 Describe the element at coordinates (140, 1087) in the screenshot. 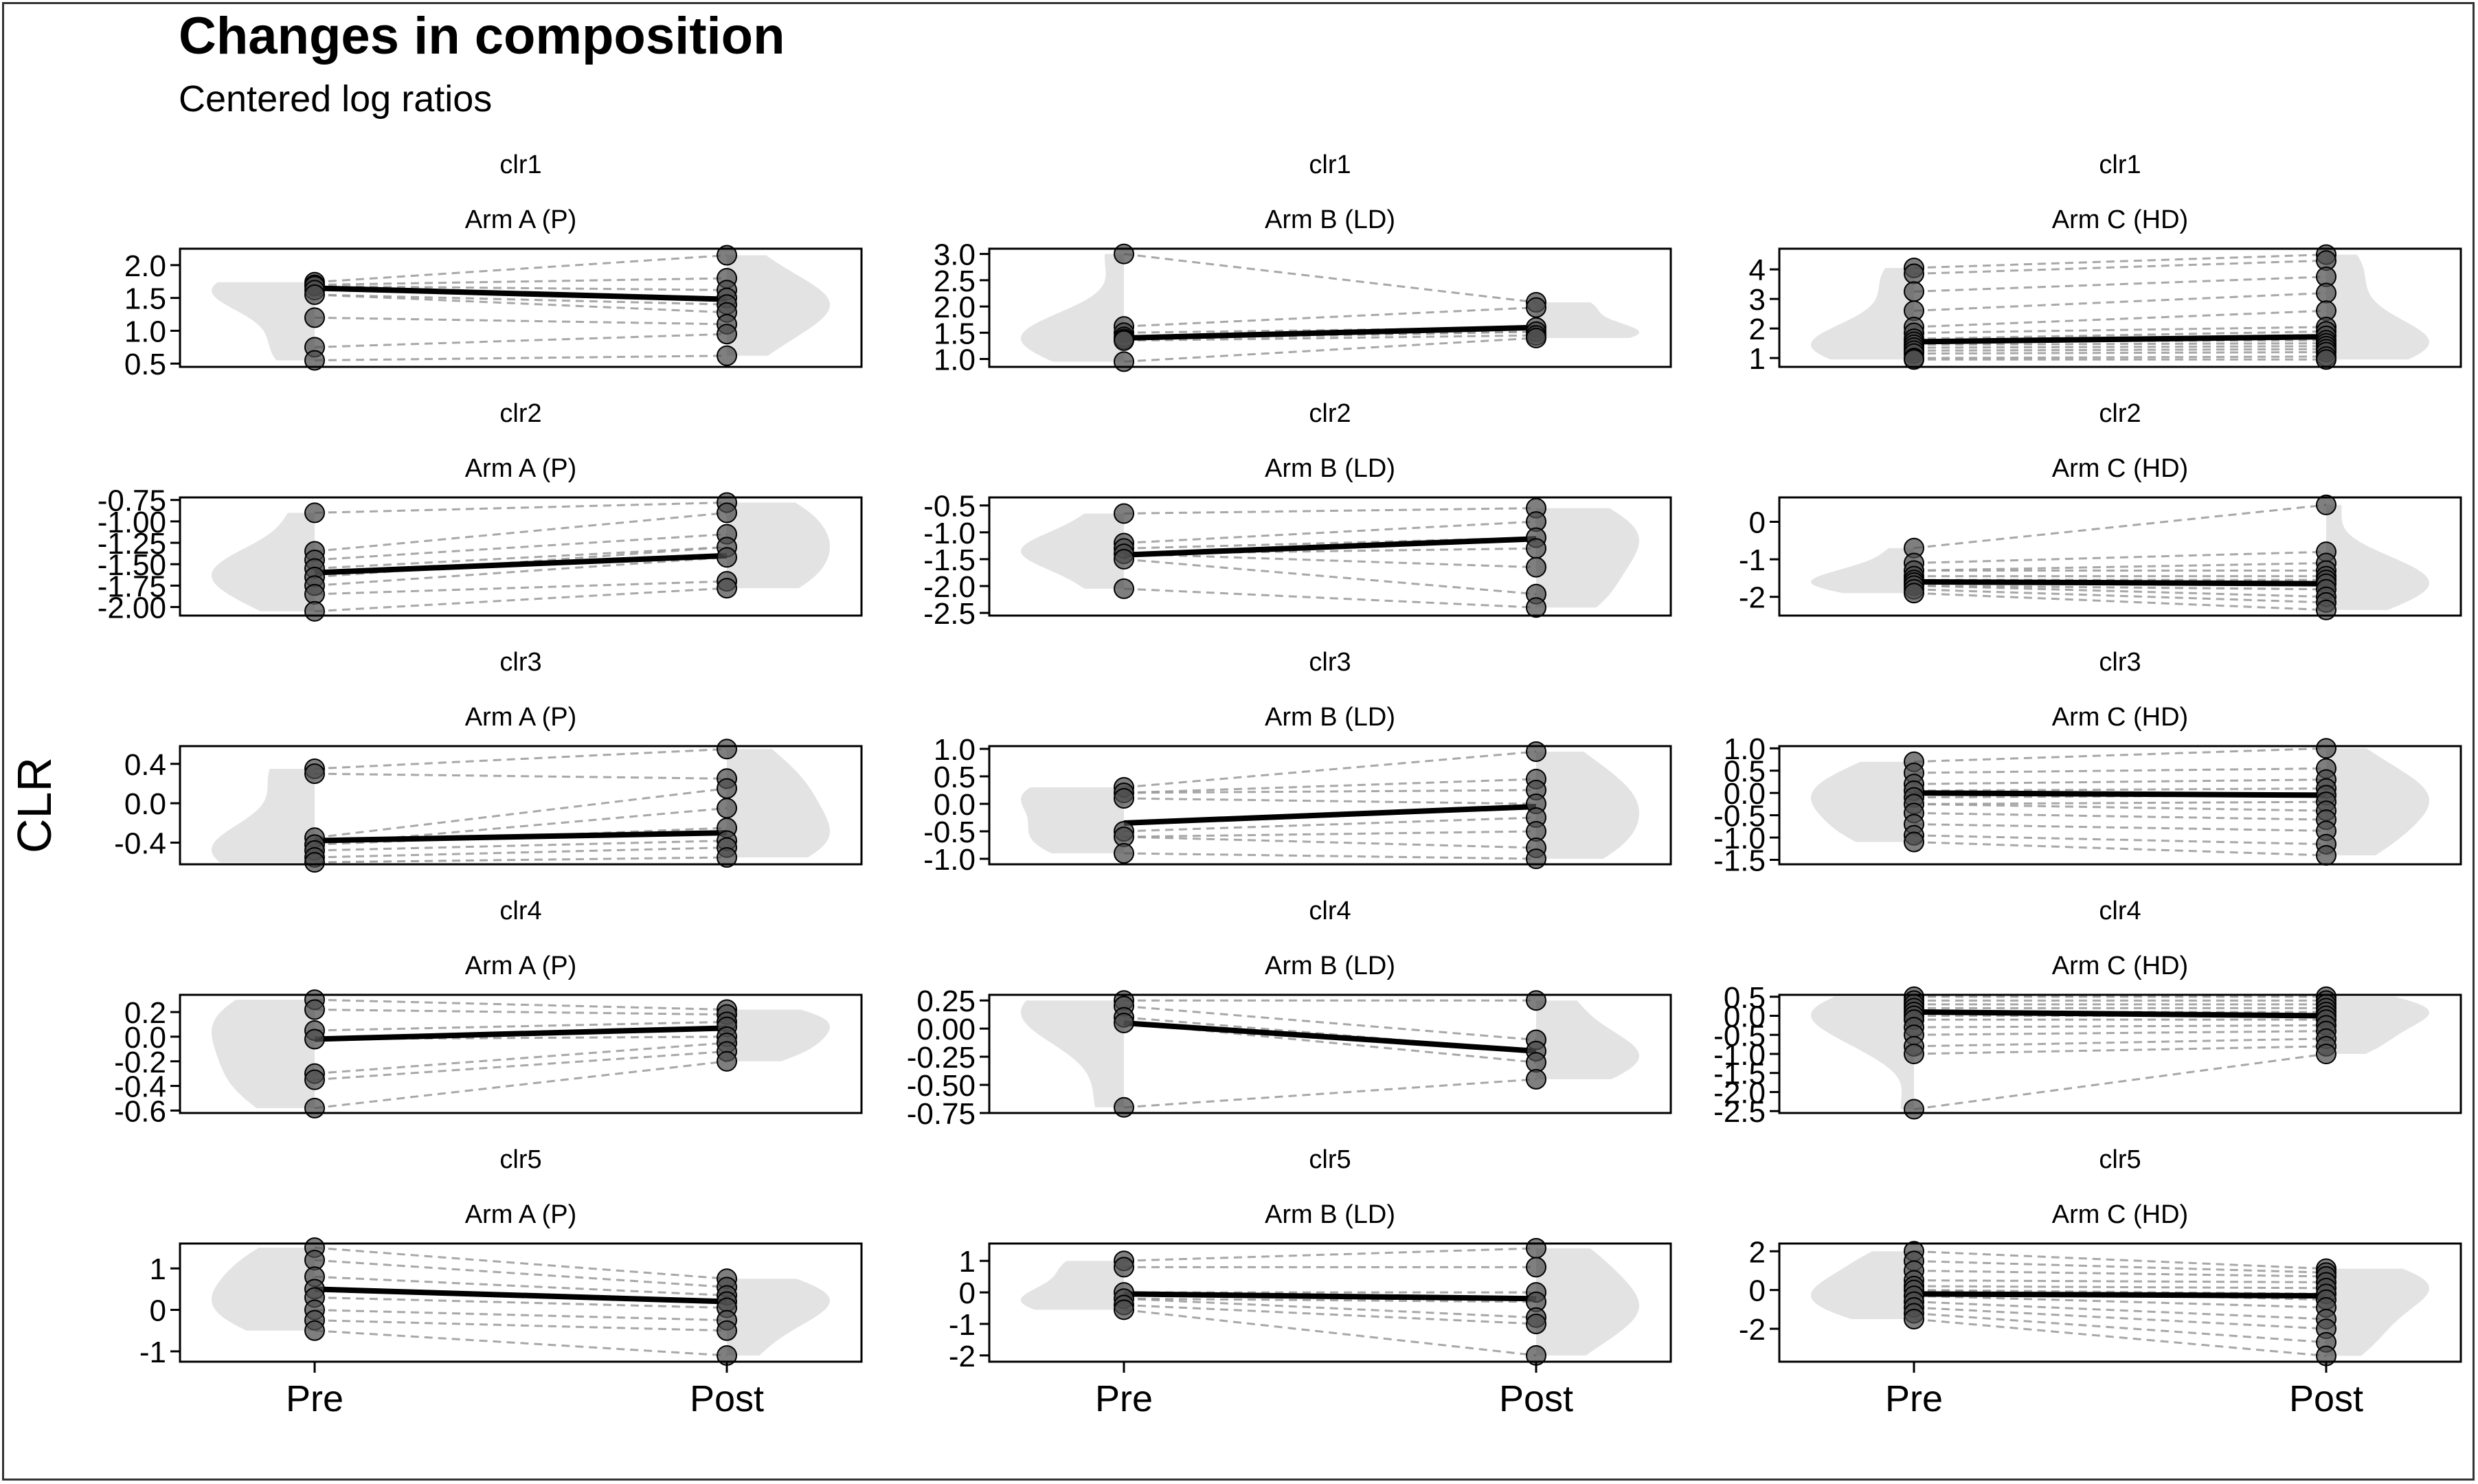

I see `y-tick-label: -0.4` at that location.